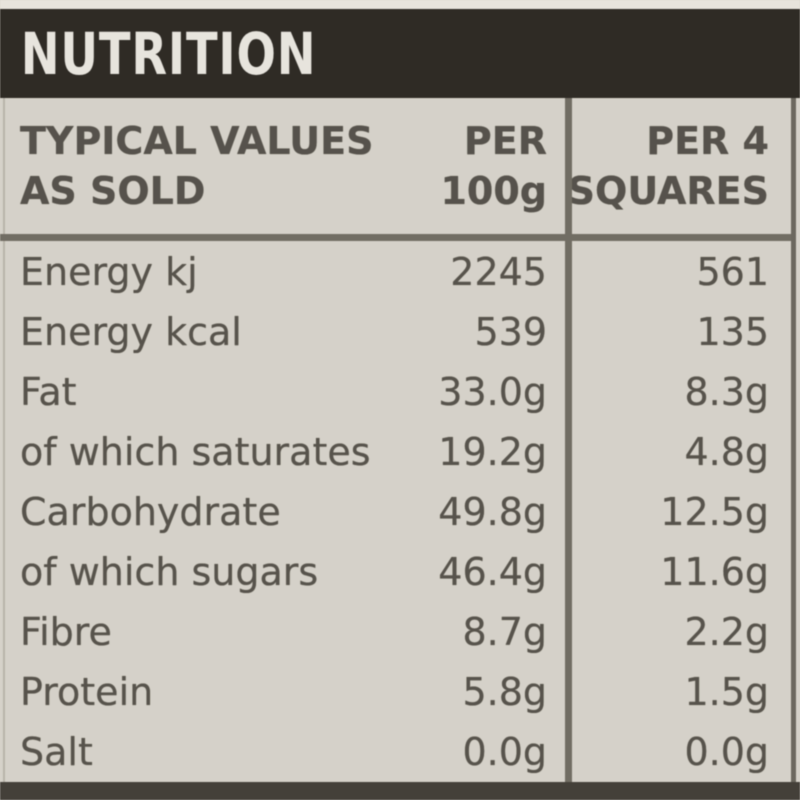  Describe the element at coordinates (732, 272) in the screenshot. I see `row-value-per-4-squares: 561` at that location.